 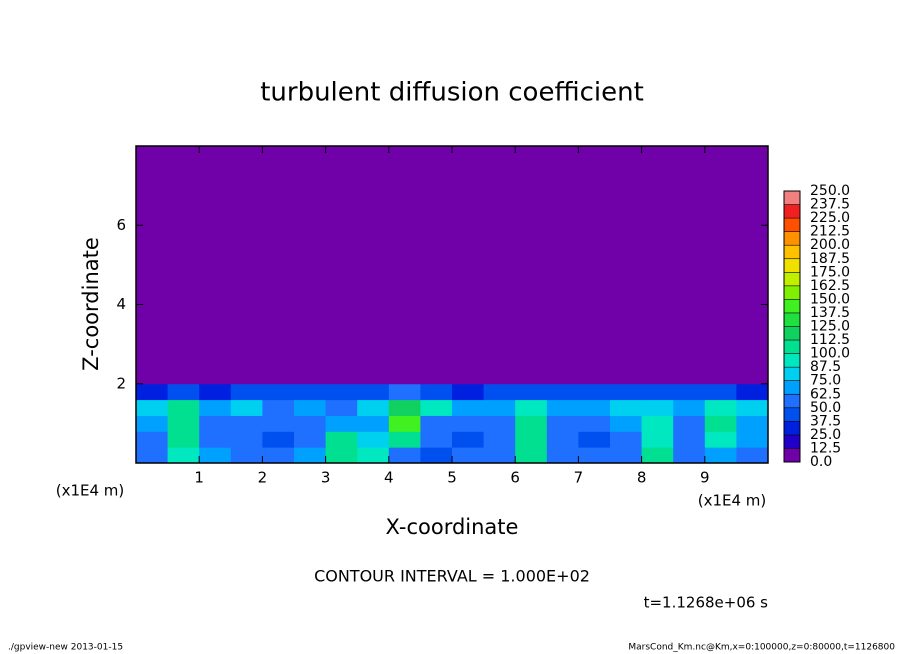 What do you see at coordinates (830, 218) in the screenshot?
I see `colorbar-label: 225.0` at bounding box center [830, 218].